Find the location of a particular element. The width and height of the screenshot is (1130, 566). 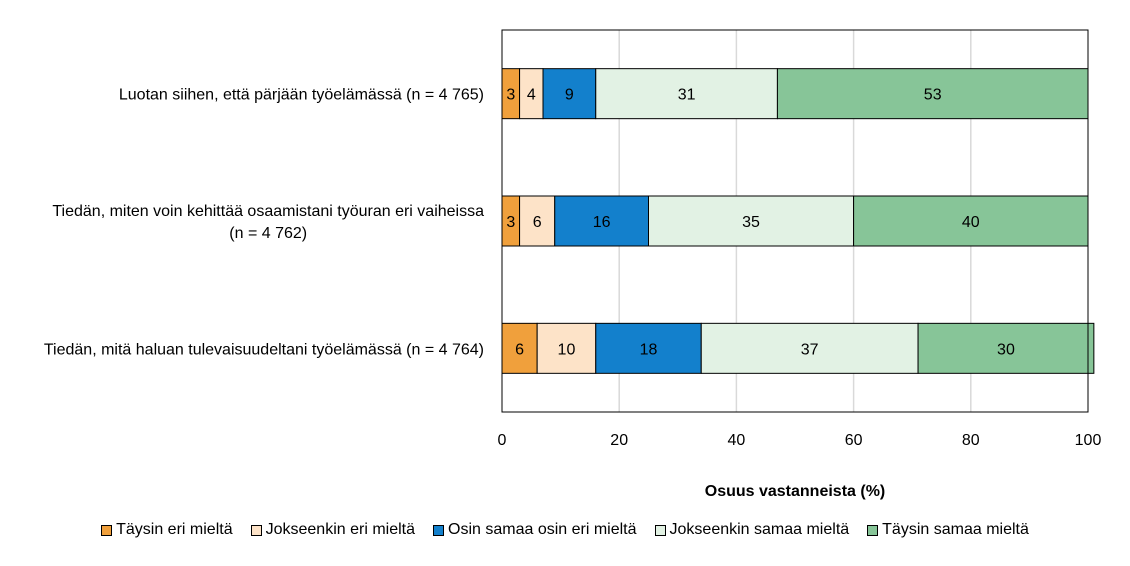

data-label: 16 is located at coordinates (602, 222).